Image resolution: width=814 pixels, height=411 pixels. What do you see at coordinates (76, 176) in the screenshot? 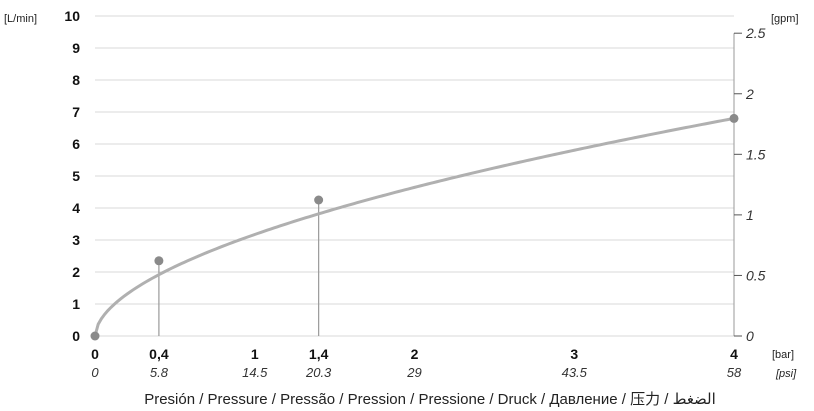
I see `y-tick-label: 5` at bounding box center [76, 176].